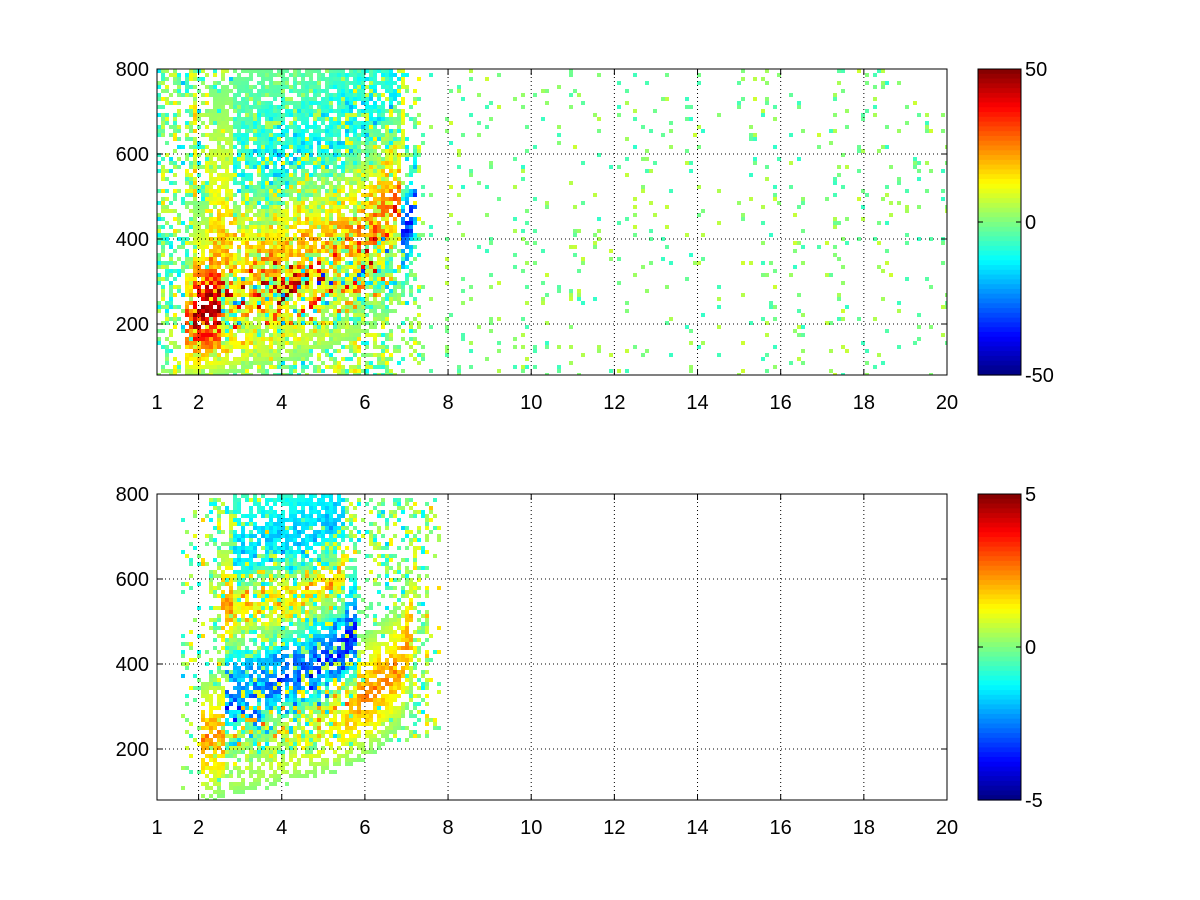 This screenshot has height=900, width=1200. Describe the element at coordinates (1034, 801) in the screenshot. I see `colorbar-tick-label: -5` at that location.